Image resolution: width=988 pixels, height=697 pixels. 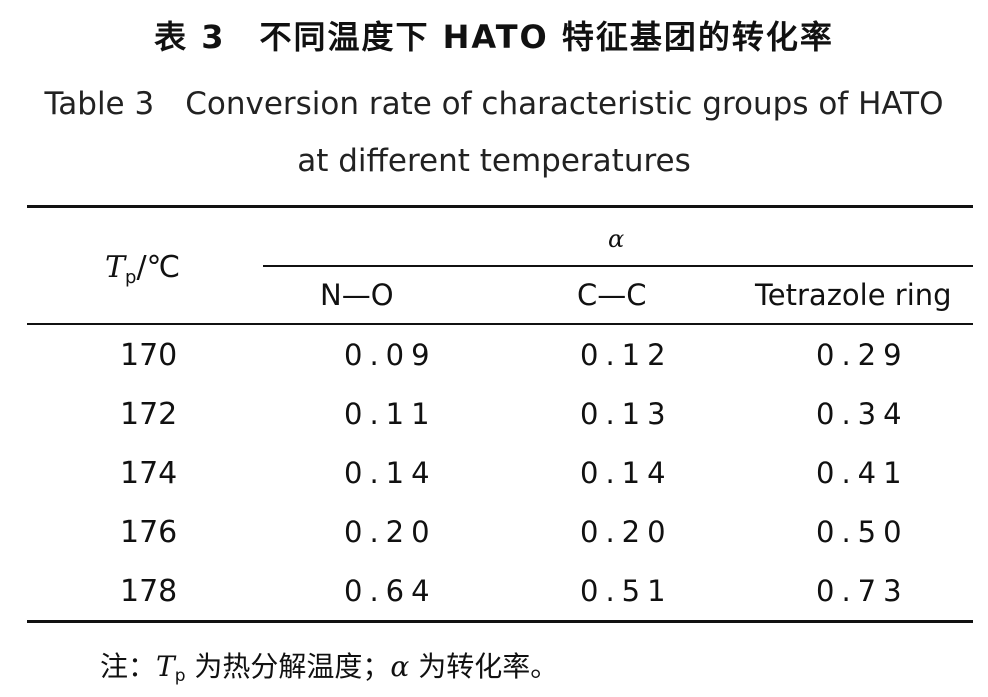 What do you see at coordinates (357, 295) in the screenshot?
I see `header-col-no: N—O` at bounding box center [357, 295].